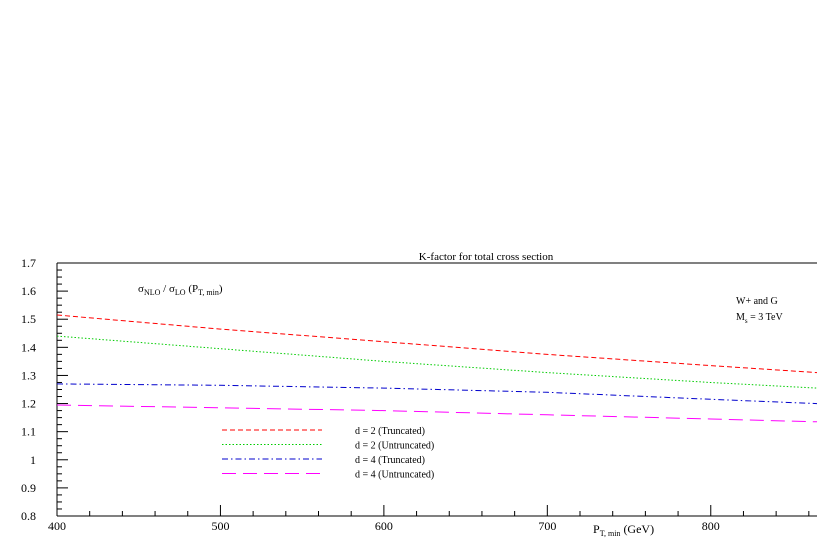  I want to click on legend-label: d = 2 (Truncated), so click(390, 431).